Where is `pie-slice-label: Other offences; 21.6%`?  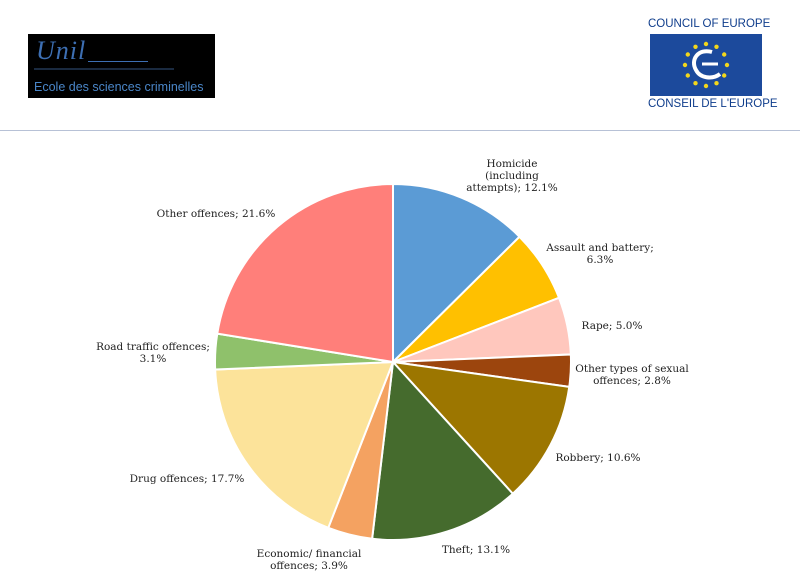 pie-slice-label: Other offences; 21.6% is located at coordinates (216, 214).